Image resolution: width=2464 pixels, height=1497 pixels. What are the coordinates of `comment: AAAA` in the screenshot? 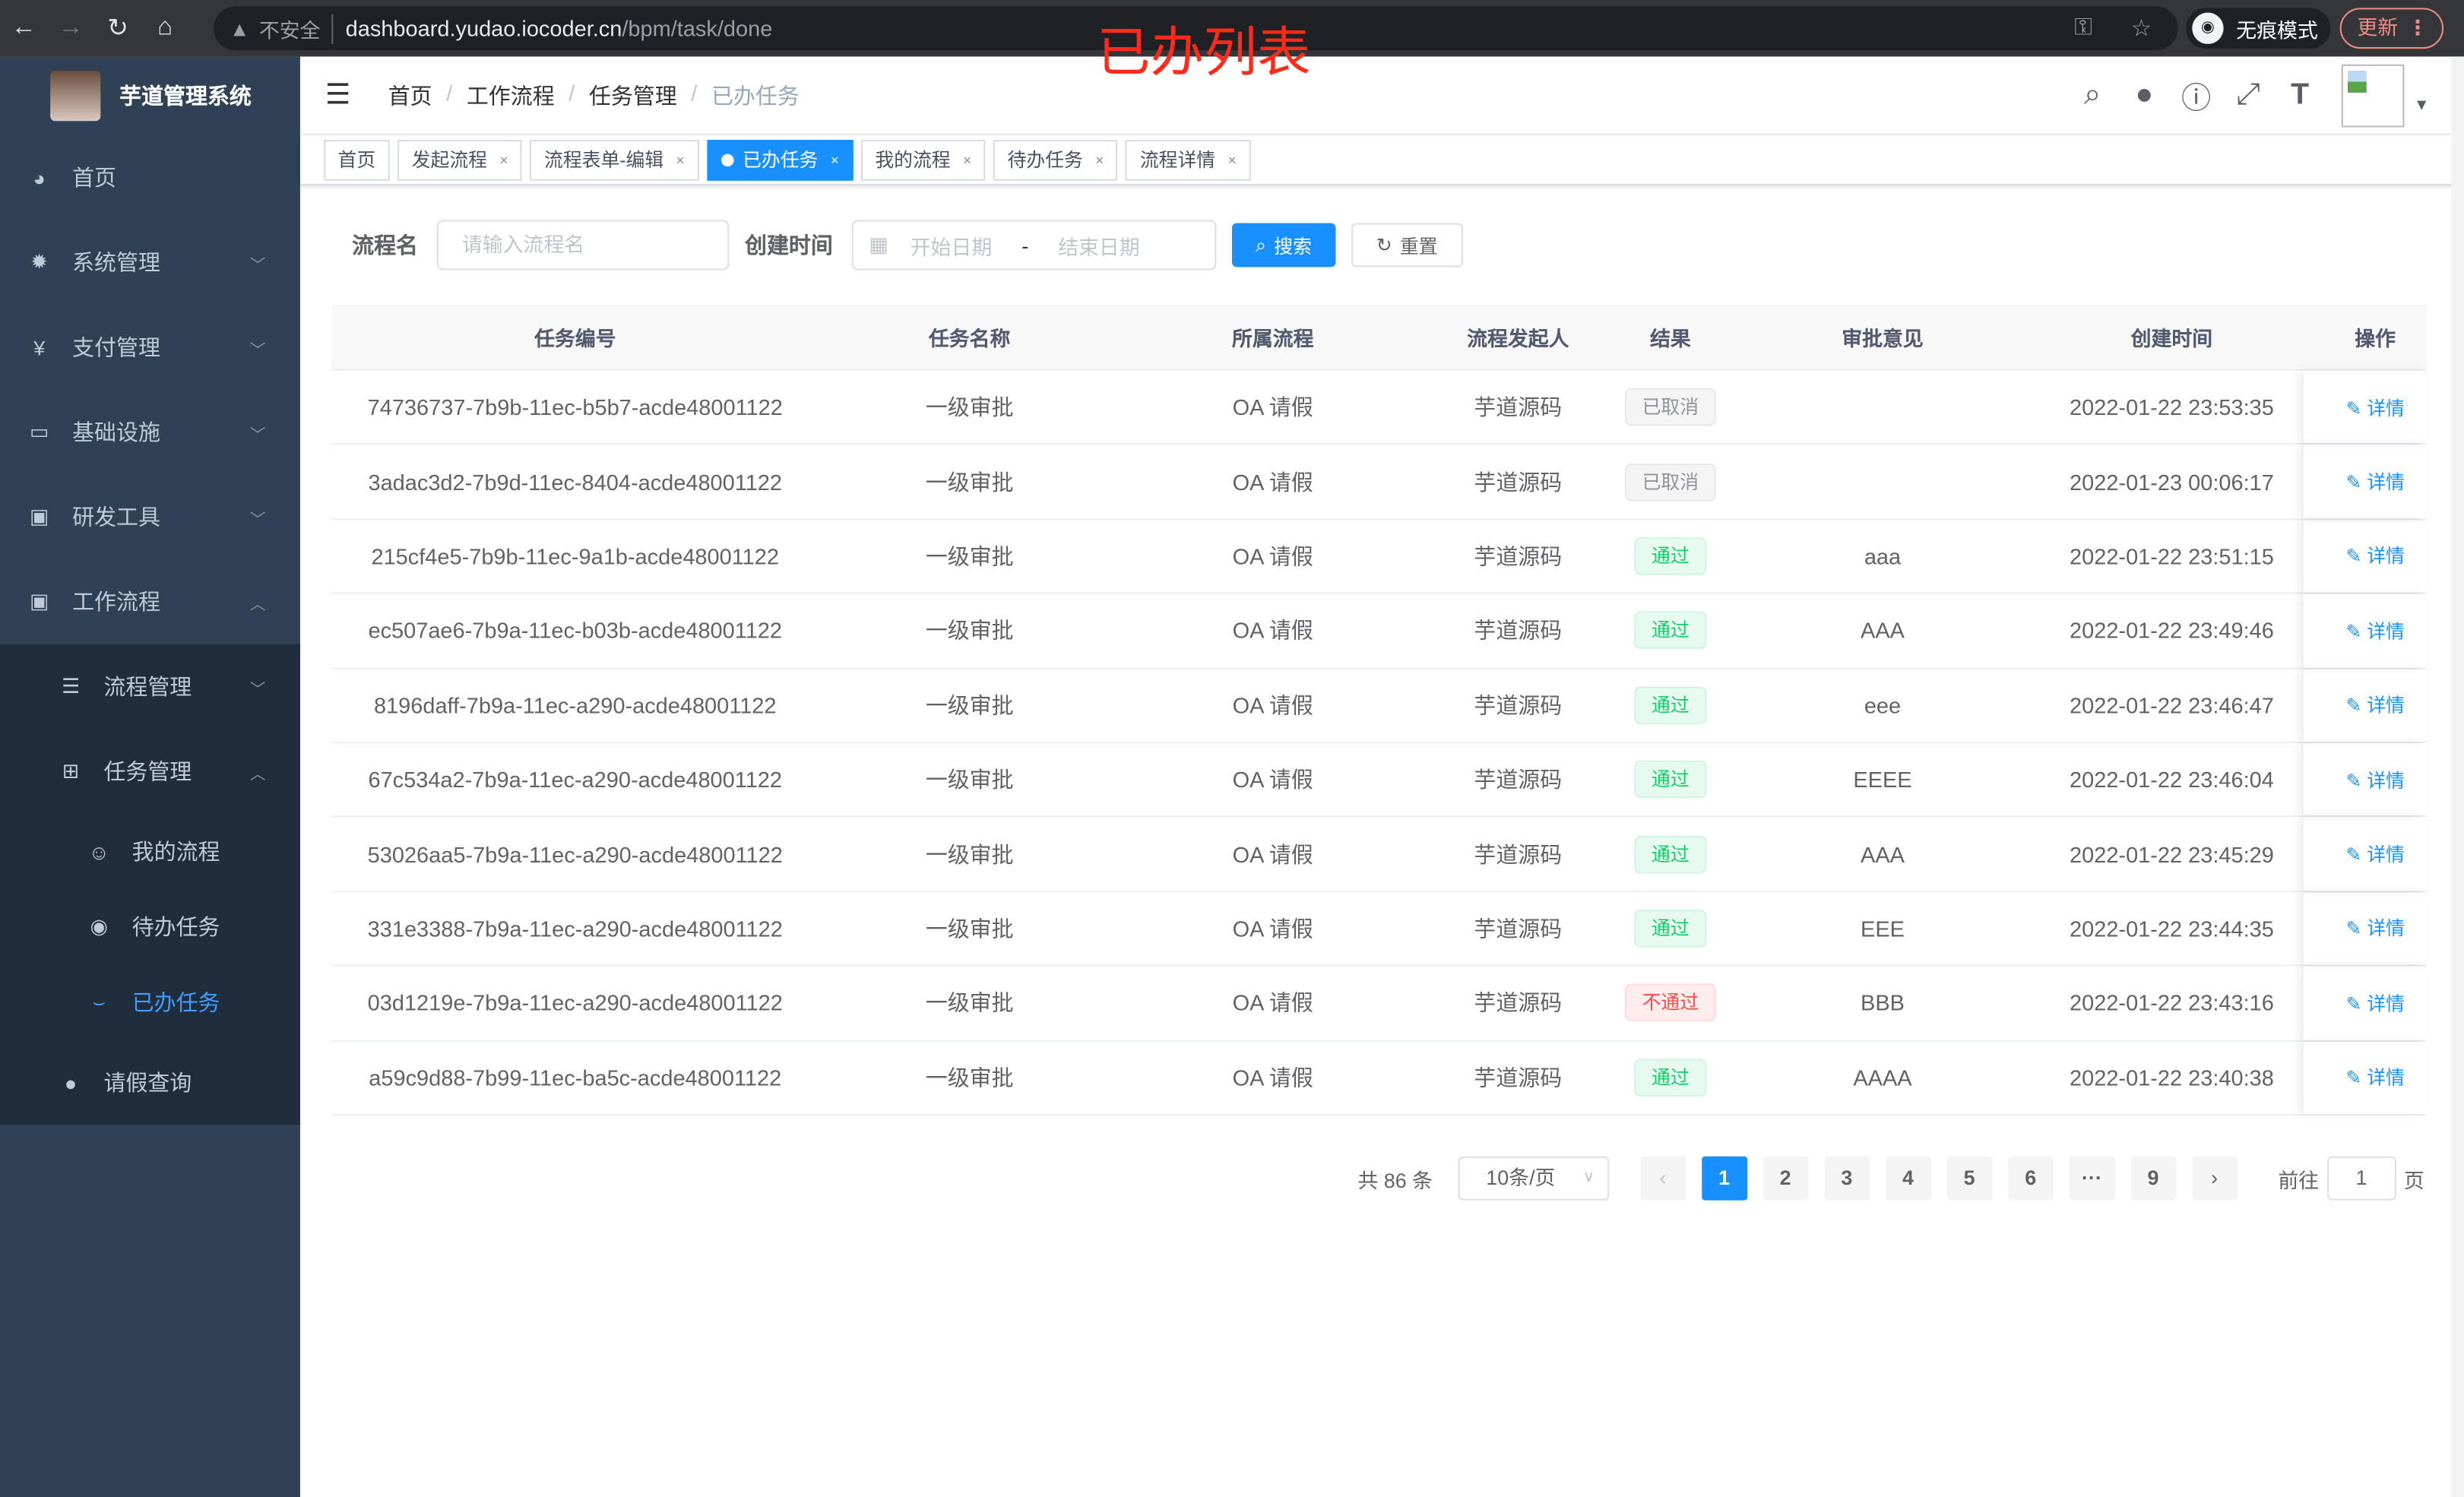 It's located at (1883, 1077).